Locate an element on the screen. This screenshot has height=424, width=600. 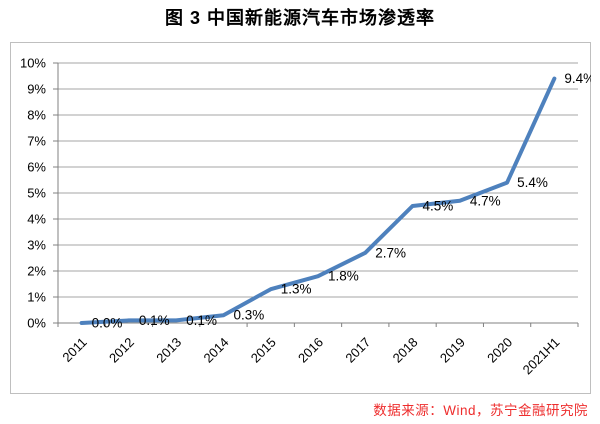
data-label: 4.7% is located at coordinates (485, 200).